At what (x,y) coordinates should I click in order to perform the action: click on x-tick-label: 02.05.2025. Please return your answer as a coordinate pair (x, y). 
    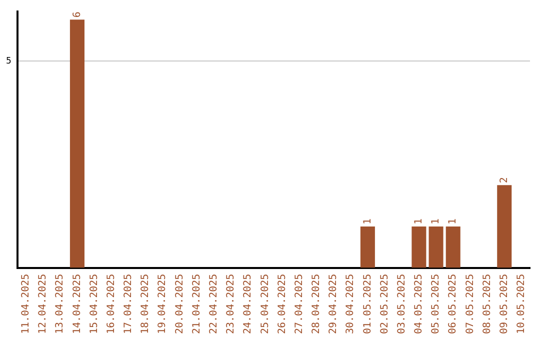
    Looking at the image, I should click on (384, 304).